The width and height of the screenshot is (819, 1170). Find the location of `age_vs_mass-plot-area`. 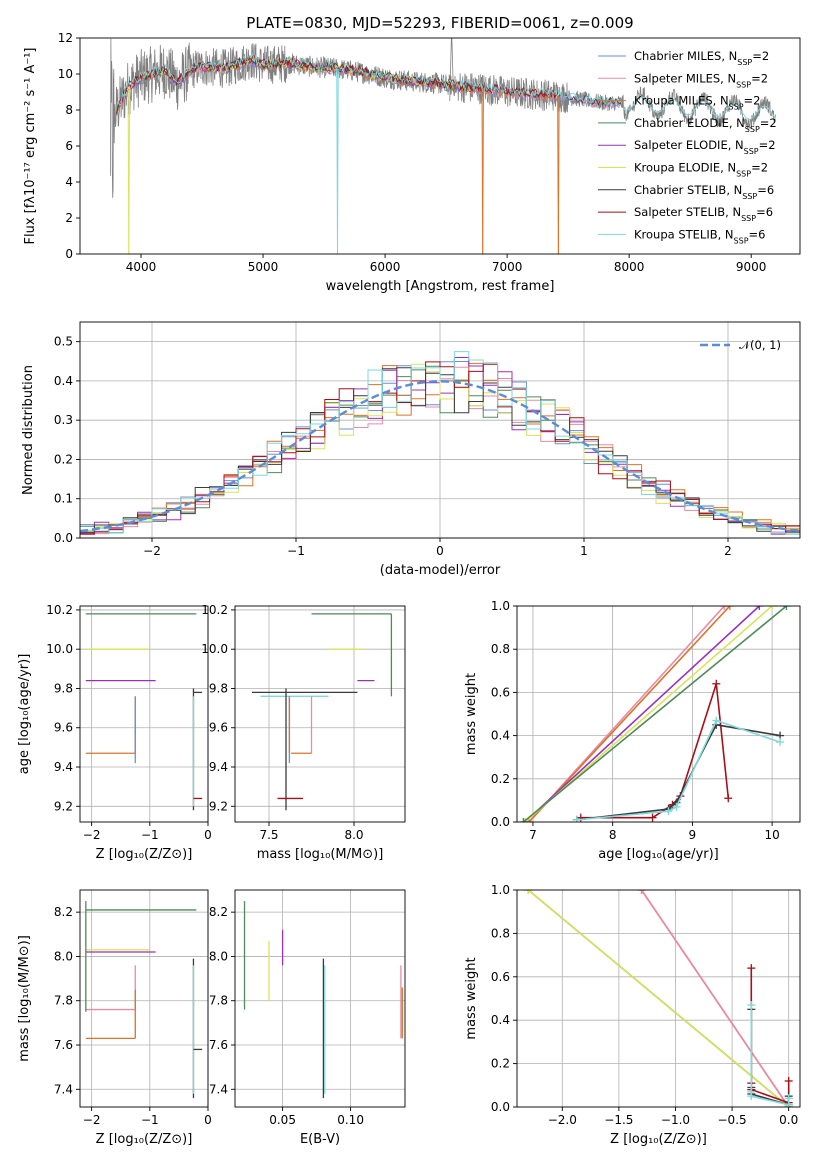

age_vs_mass-plot-area is located at coordinates (322, 712).